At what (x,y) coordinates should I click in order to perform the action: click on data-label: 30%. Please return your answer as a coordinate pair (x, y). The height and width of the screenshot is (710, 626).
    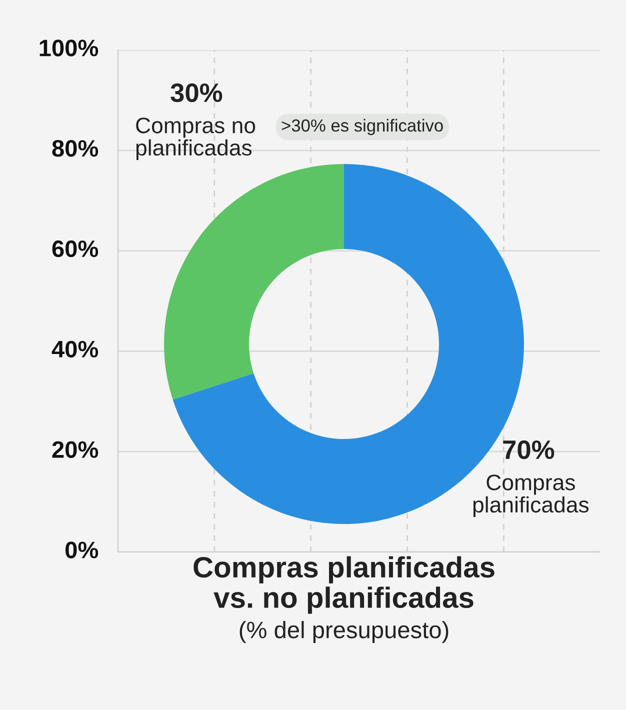
    Looking at the image, I should click on (196, 92).